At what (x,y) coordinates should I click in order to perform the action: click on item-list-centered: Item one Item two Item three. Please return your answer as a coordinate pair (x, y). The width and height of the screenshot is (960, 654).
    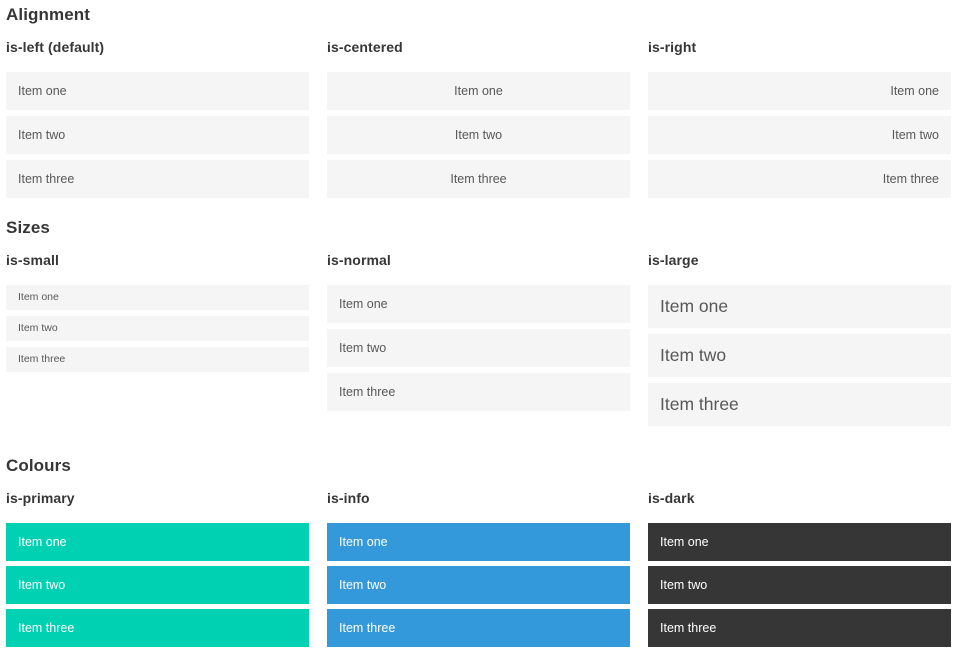
    Looking at the image, I should click on (478, 135).